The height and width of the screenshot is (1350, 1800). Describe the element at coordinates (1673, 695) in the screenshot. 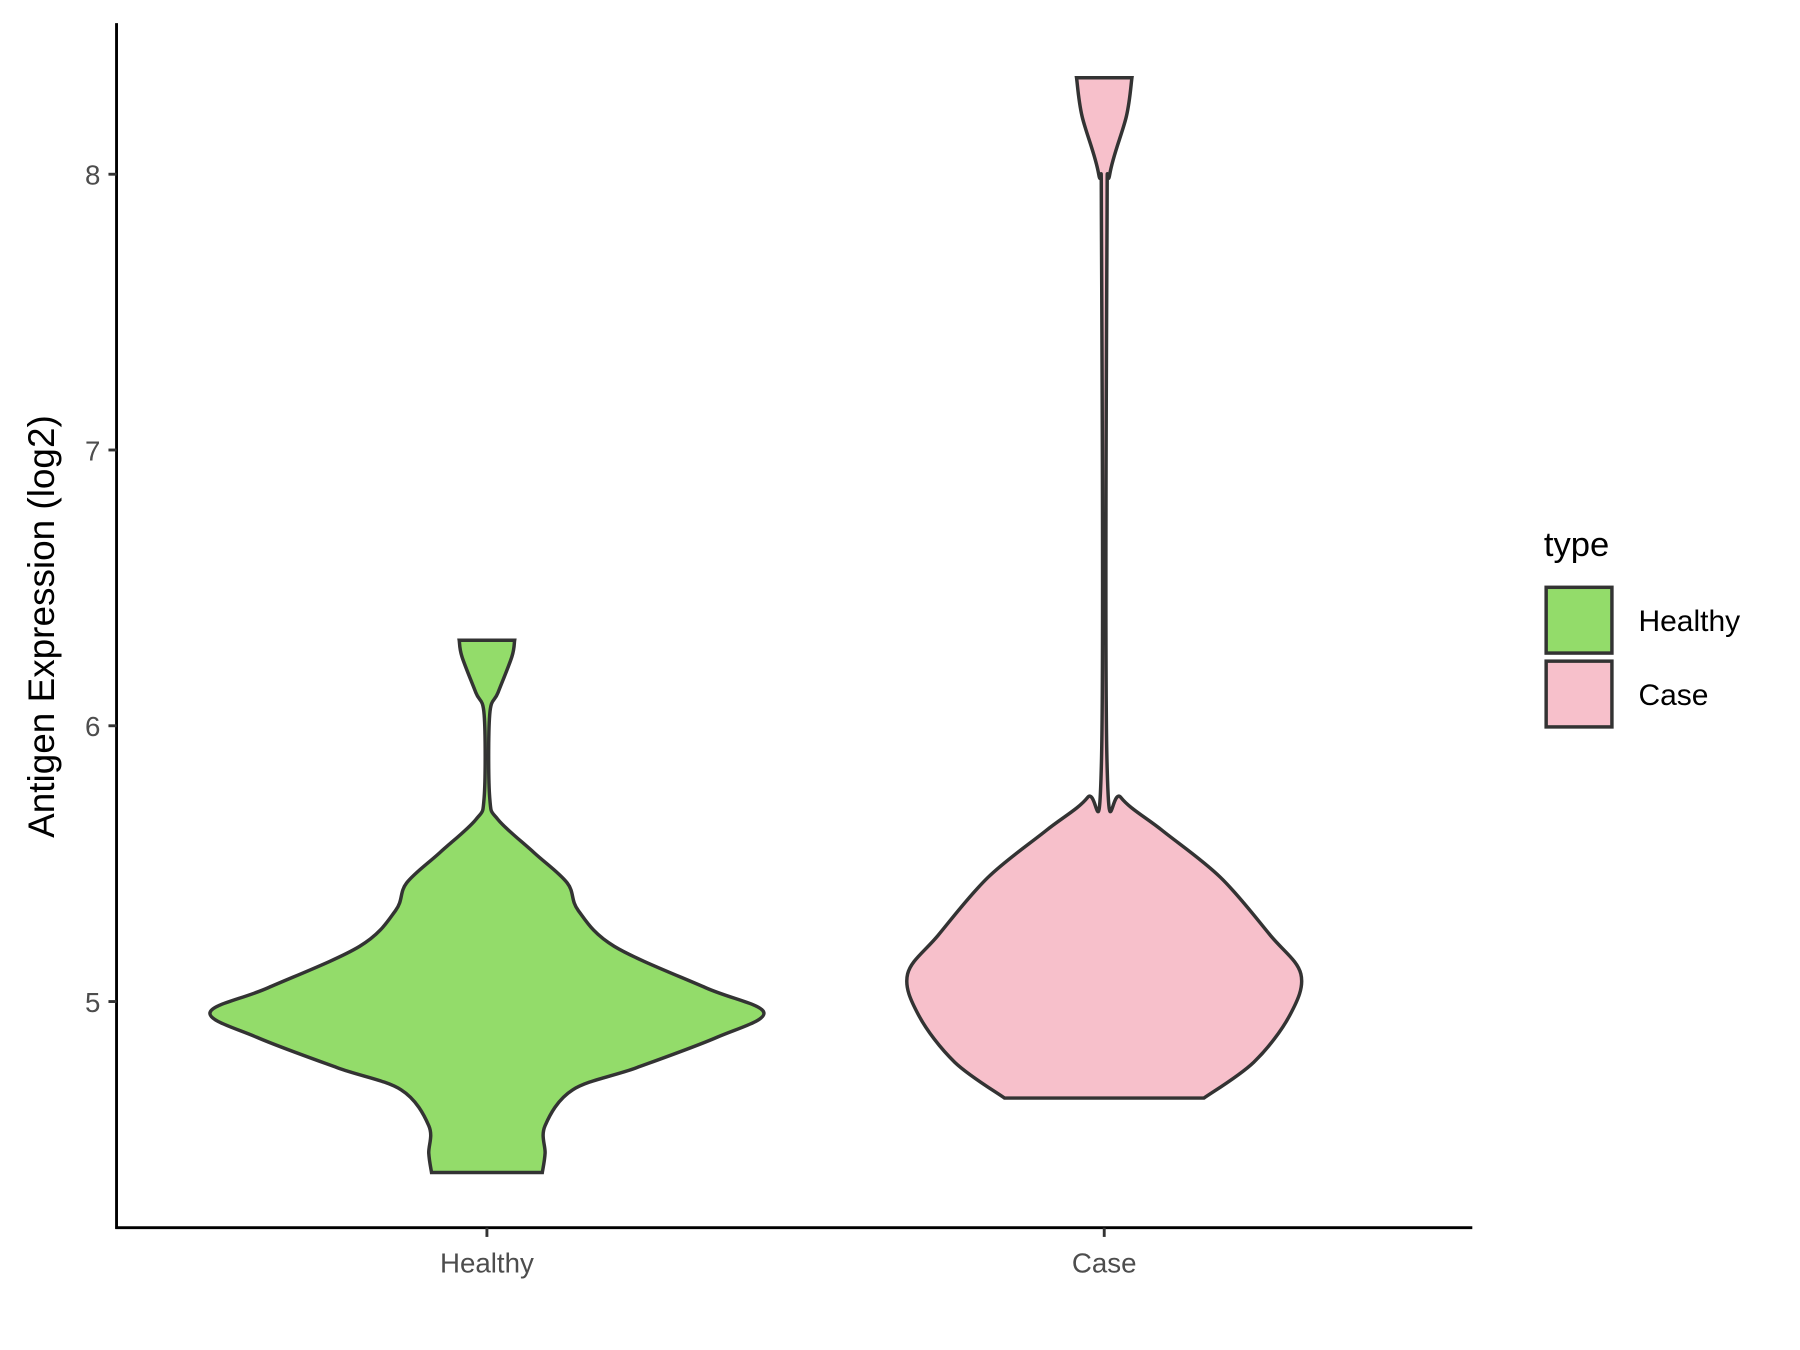

I see `legend-label: Case` at that location.